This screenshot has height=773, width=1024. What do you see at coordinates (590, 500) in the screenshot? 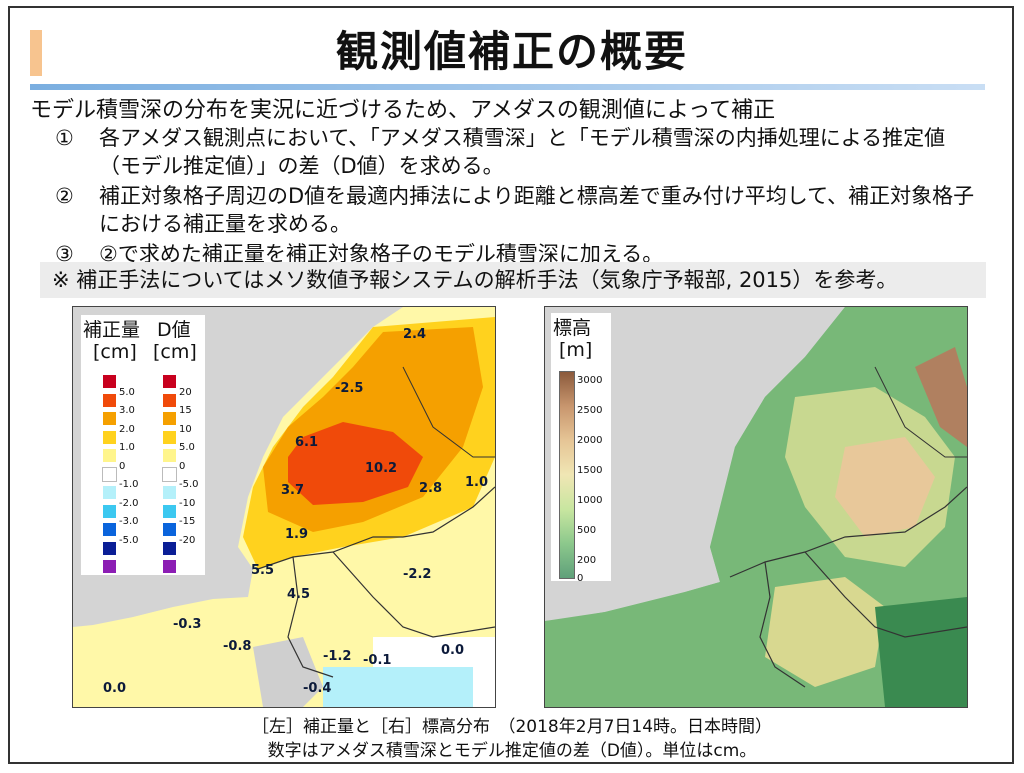
I see `elevation-tick: 1000` at bounding box center [590, 500].